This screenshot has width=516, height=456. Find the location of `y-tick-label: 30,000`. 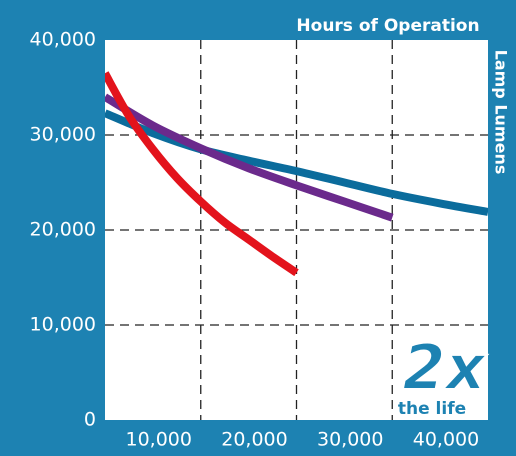

y-tick-label: 30,000 is located at coordinates (63, 135).